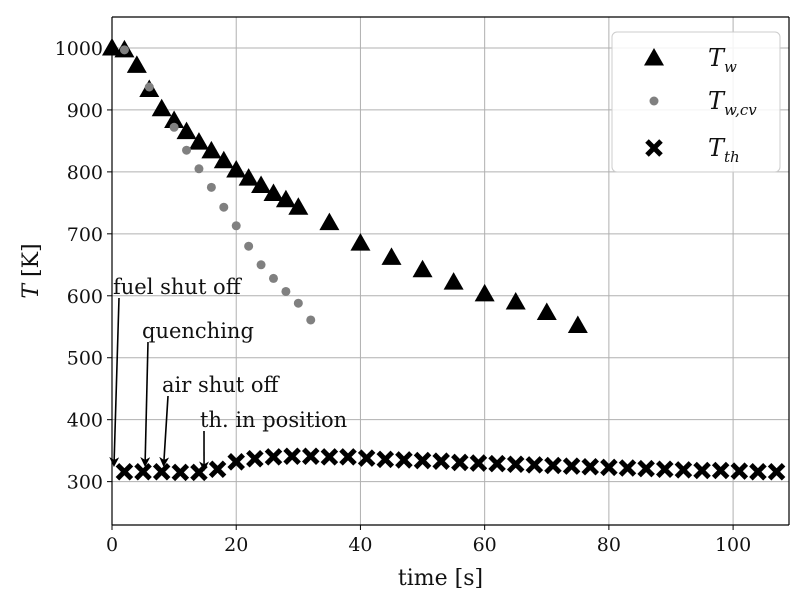 This screenshot has height=596, width=790. What do you see at coordinates (217, 185) in the screenshot?
I see `series-circle` at bounding box center [217, 185].